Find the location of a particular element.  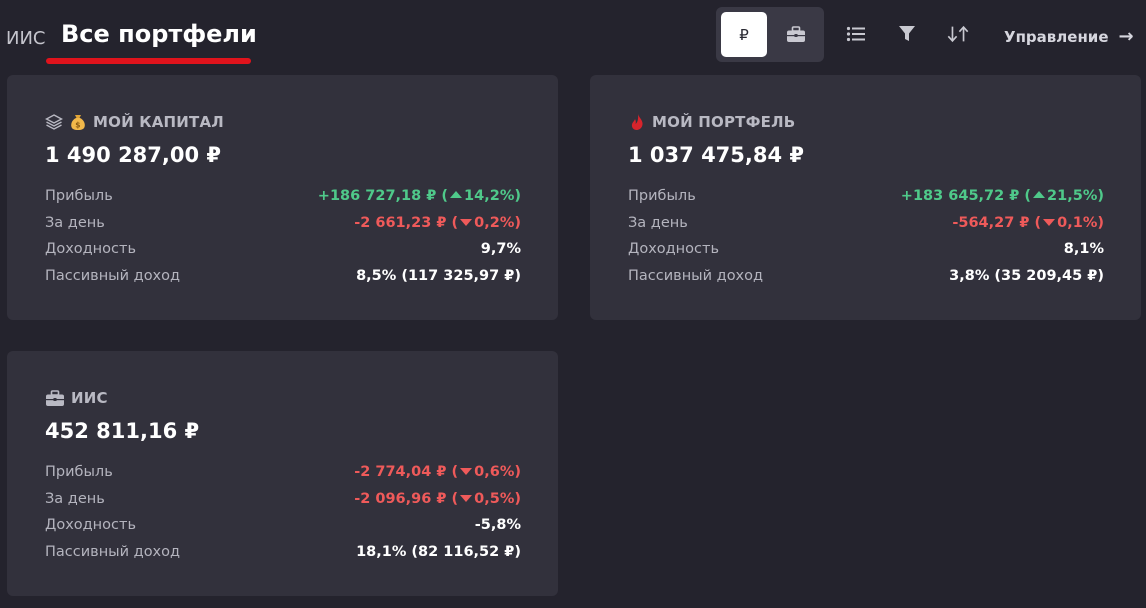

passive-income-value: 18,1% (82 116,52 ₽) is located at coordinates (438, 551).